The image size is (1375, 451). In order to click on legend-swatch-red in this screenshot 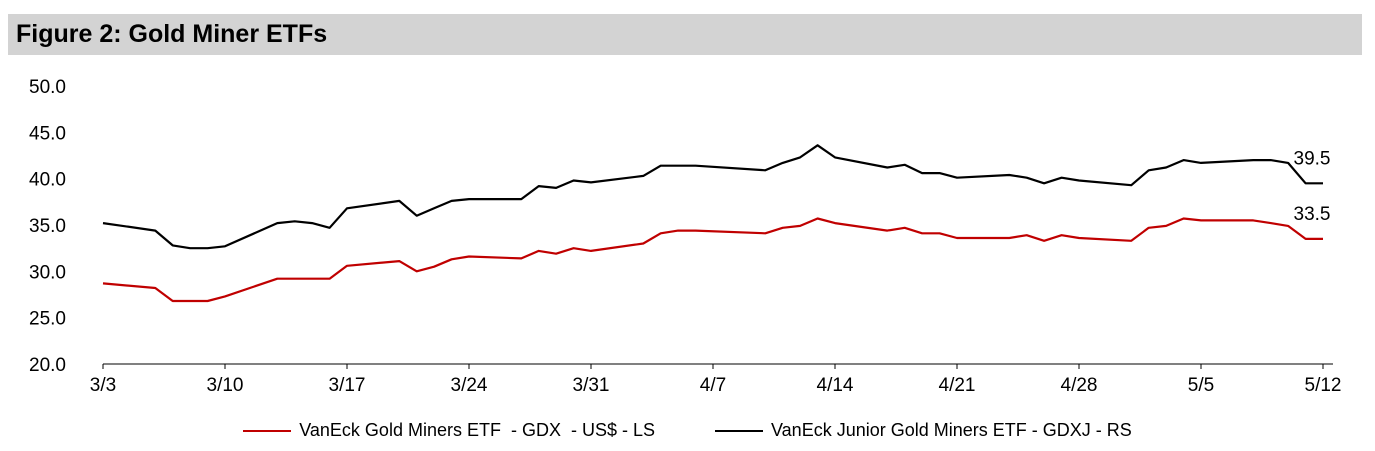, I will do `click(267, 430)`.